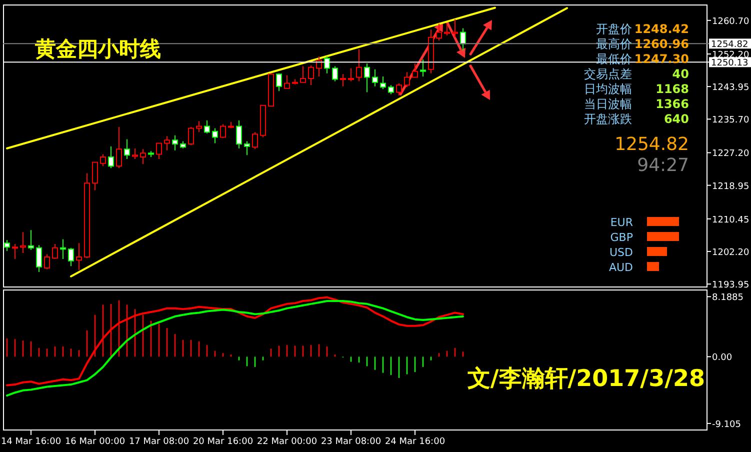 This screenshot has height=452, width=751. I want to click on x-tick-label: 22 Mar 00:00, so click(287, 442).